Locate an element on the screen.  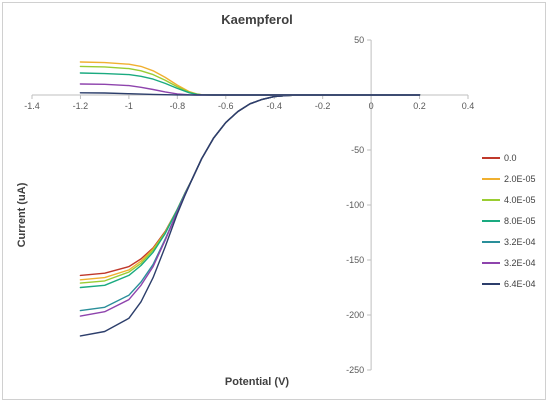
y-tick-label: -250 is located at coordinates (355, 370).